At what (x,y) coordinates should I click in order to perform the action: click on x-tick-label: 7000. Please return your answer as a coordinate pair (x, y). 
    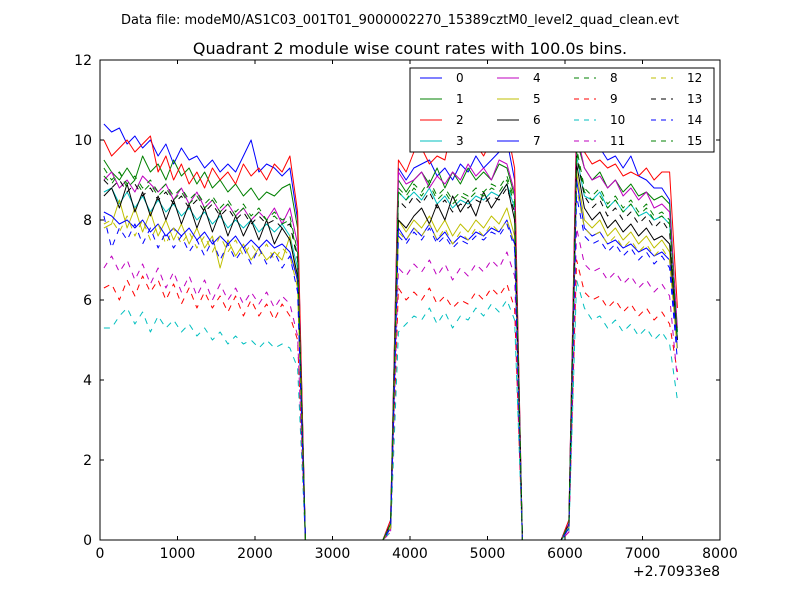
    Looking at the image, I should click on (643, 554).